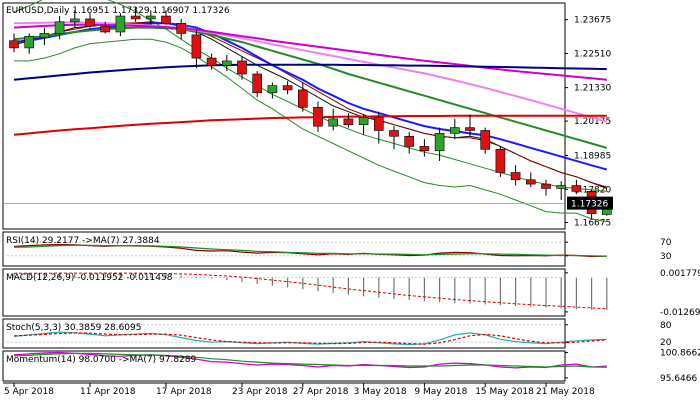 This screenshot has height=404, width=700. I want to click on stoch-indicator-label: Stoch(5,3,3) 30.3859 28.6095, so click(73, 328).